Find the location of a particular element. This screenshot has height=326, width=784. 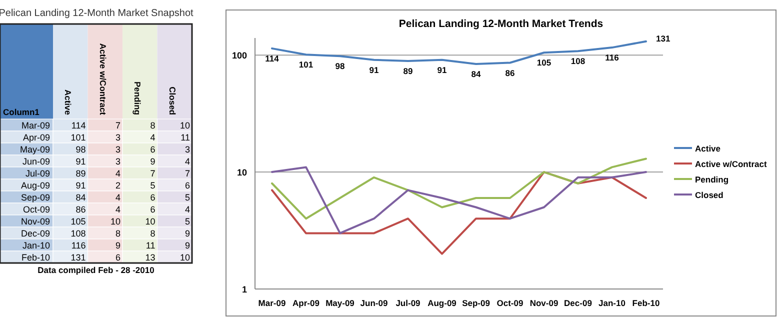

text: Column1 is located at coordinates (21, 112).